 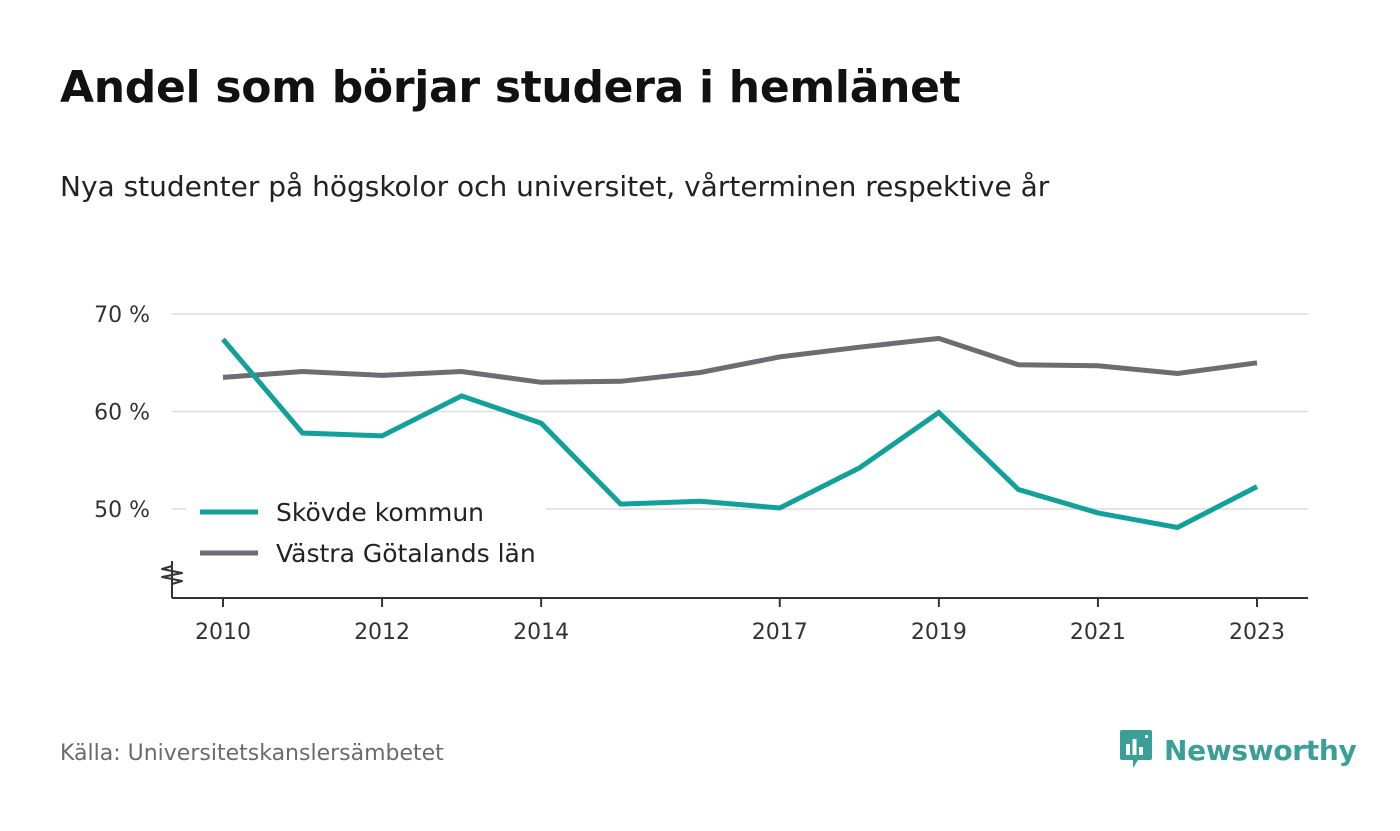 I want to click on legend-label: Skövde kommun, so click(x=380, y=512).